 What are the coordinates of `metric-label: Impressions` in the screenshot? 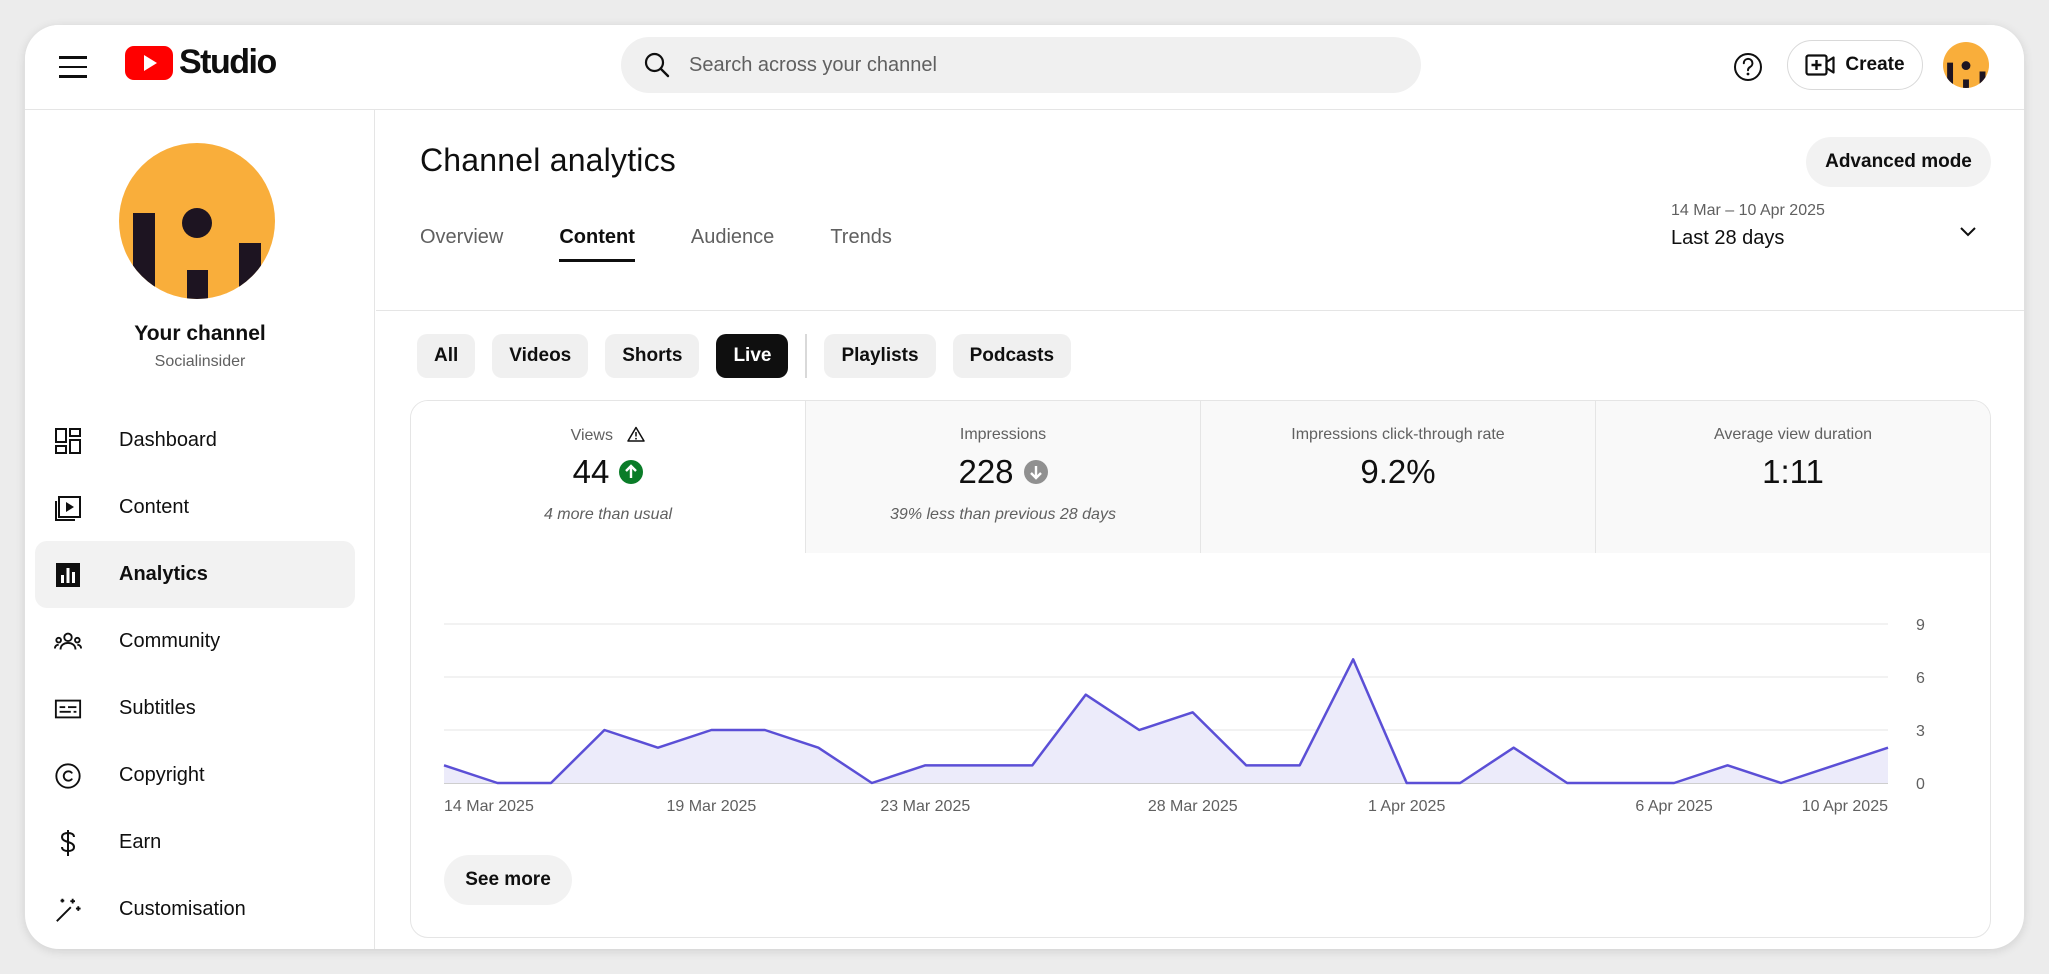 It's located at (1003, 434).